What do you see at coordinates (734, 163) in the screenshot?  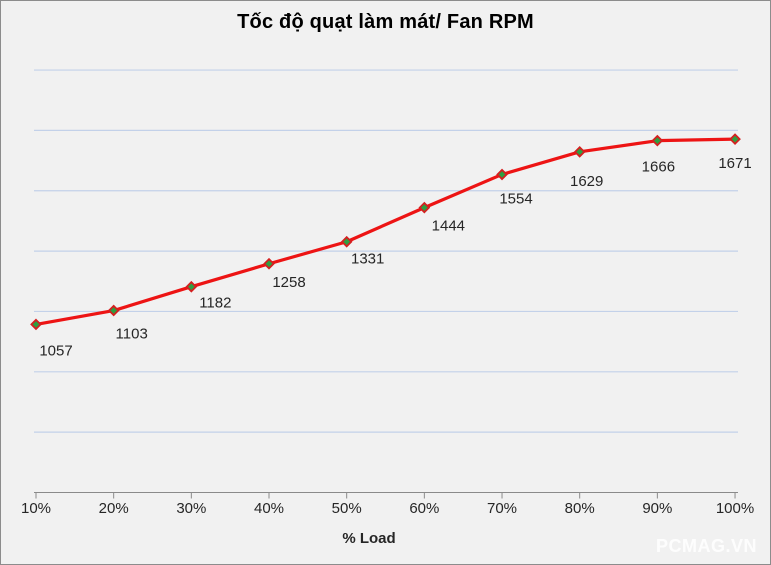 I see `data-point-label: 1671` at bounding box center [734, 163].